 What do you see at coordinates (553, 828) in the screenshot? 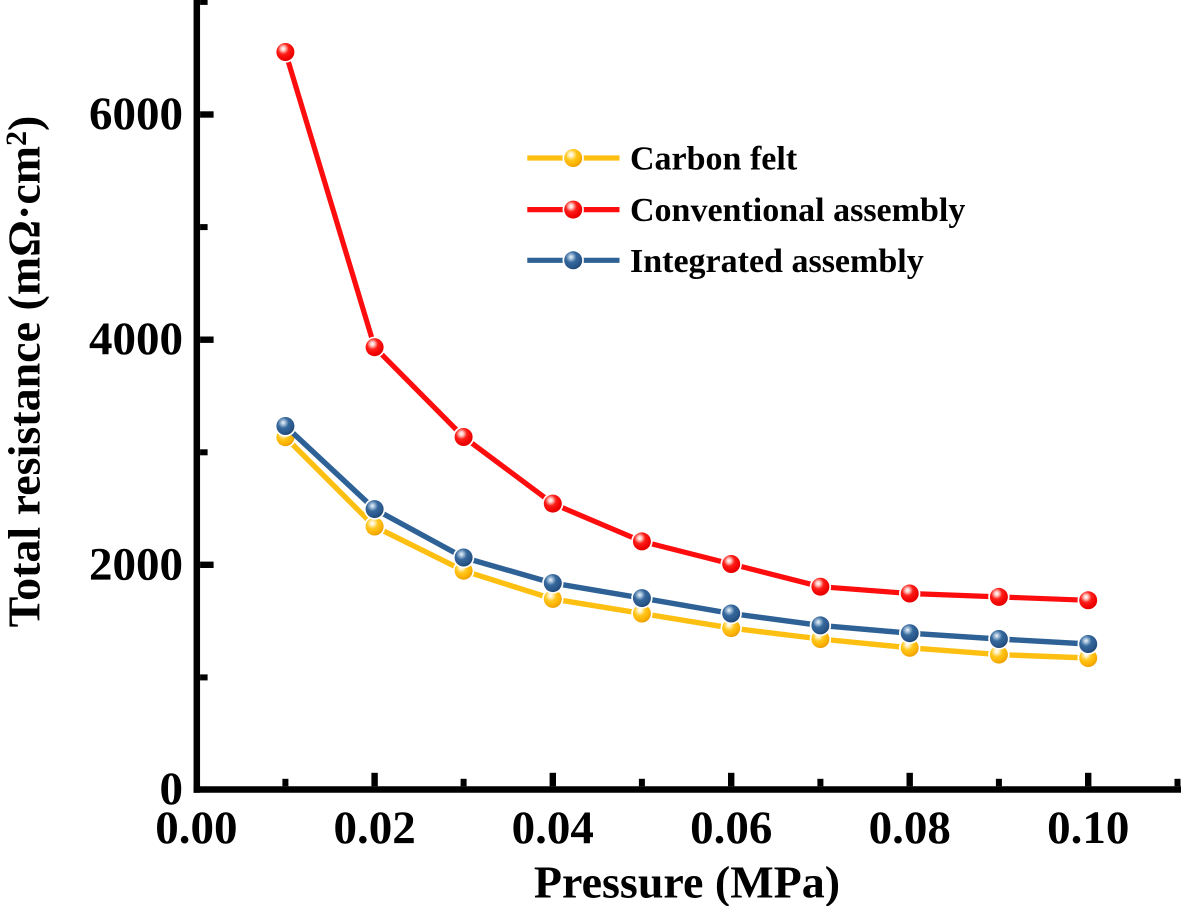
I see `svg-text: 0.04` at bounding box center [553, 828].